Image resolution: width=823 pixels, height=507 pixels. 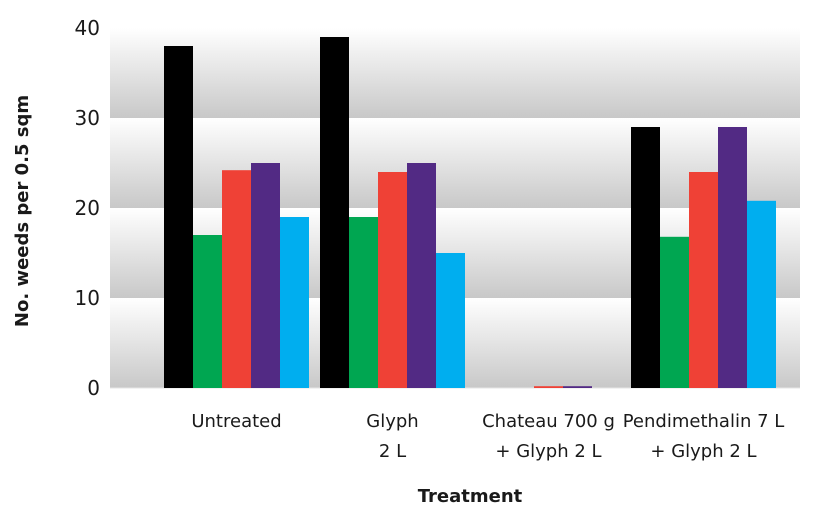 What do you see at coordinates (548, 421) in the screenshot?
I see `x-category-label: Chateau 700 g` at bounding box center [548, 421].